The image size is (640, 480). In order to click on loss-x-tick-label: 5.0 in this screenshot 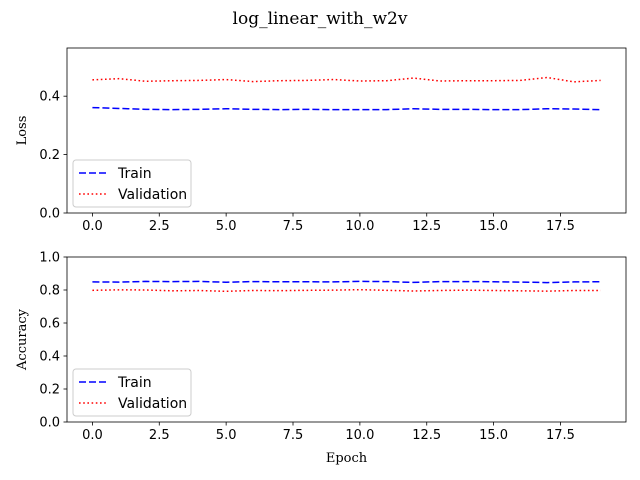, I will do `click(226, 226)`.